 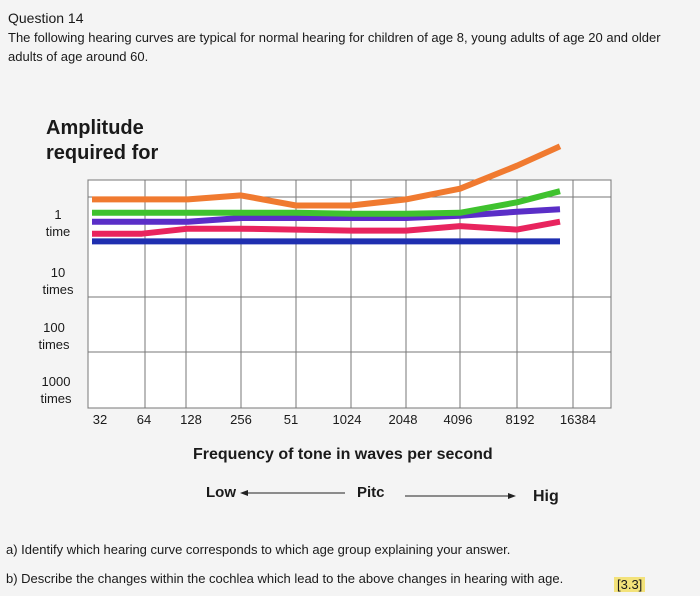 I want to click on pitch-indicator: Low Pitc Hig, so click(x=350, y=496).